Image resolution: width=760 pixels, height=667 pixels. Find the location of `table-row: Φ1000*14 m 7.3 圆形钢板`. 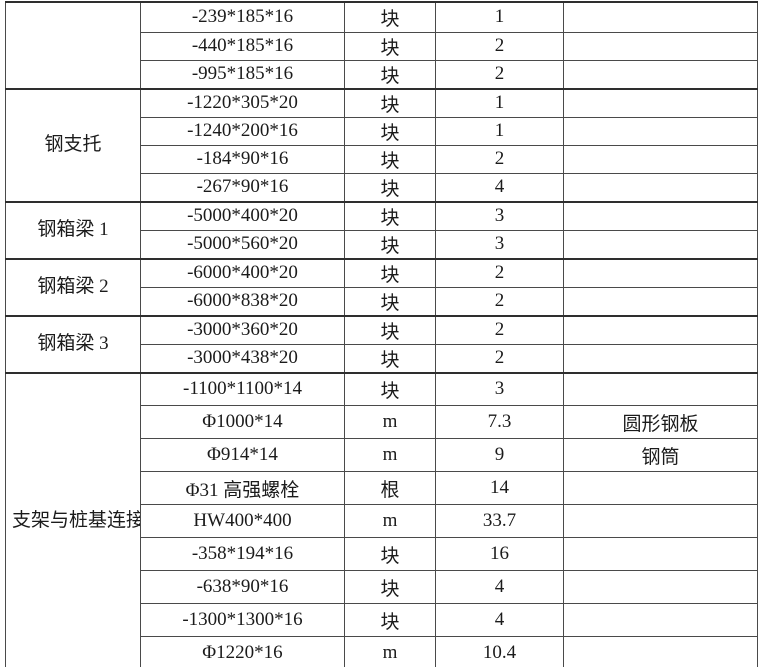

table-row: Φ1000*14 m 7.3 圆形钢板 is located at coordinates (382, 422).